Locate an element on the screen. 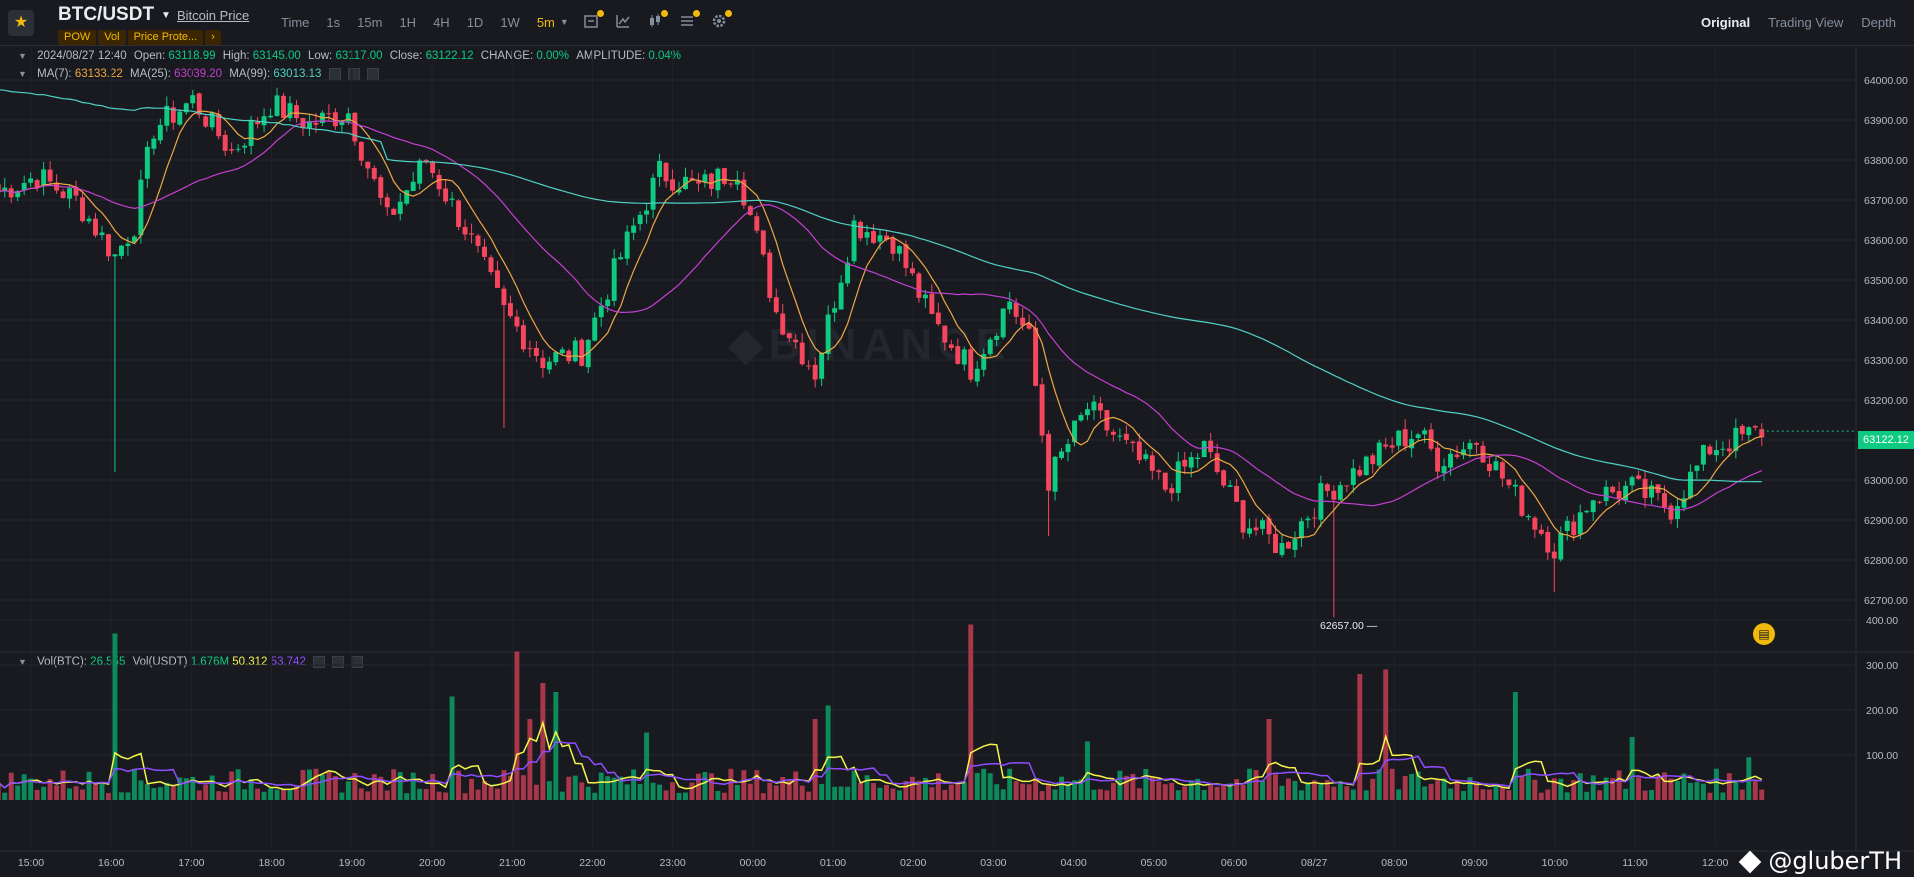 The image size is (1914, 877). indicator-settings-icon is located at coordinates (593, 19).